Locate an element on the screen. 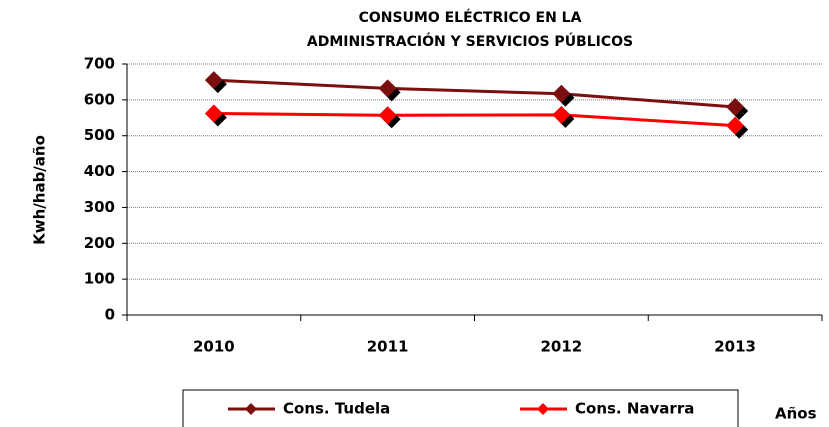  chart-title: CONSUMO ELÉCTRICO EN LA is located at coordinates (470, 17).